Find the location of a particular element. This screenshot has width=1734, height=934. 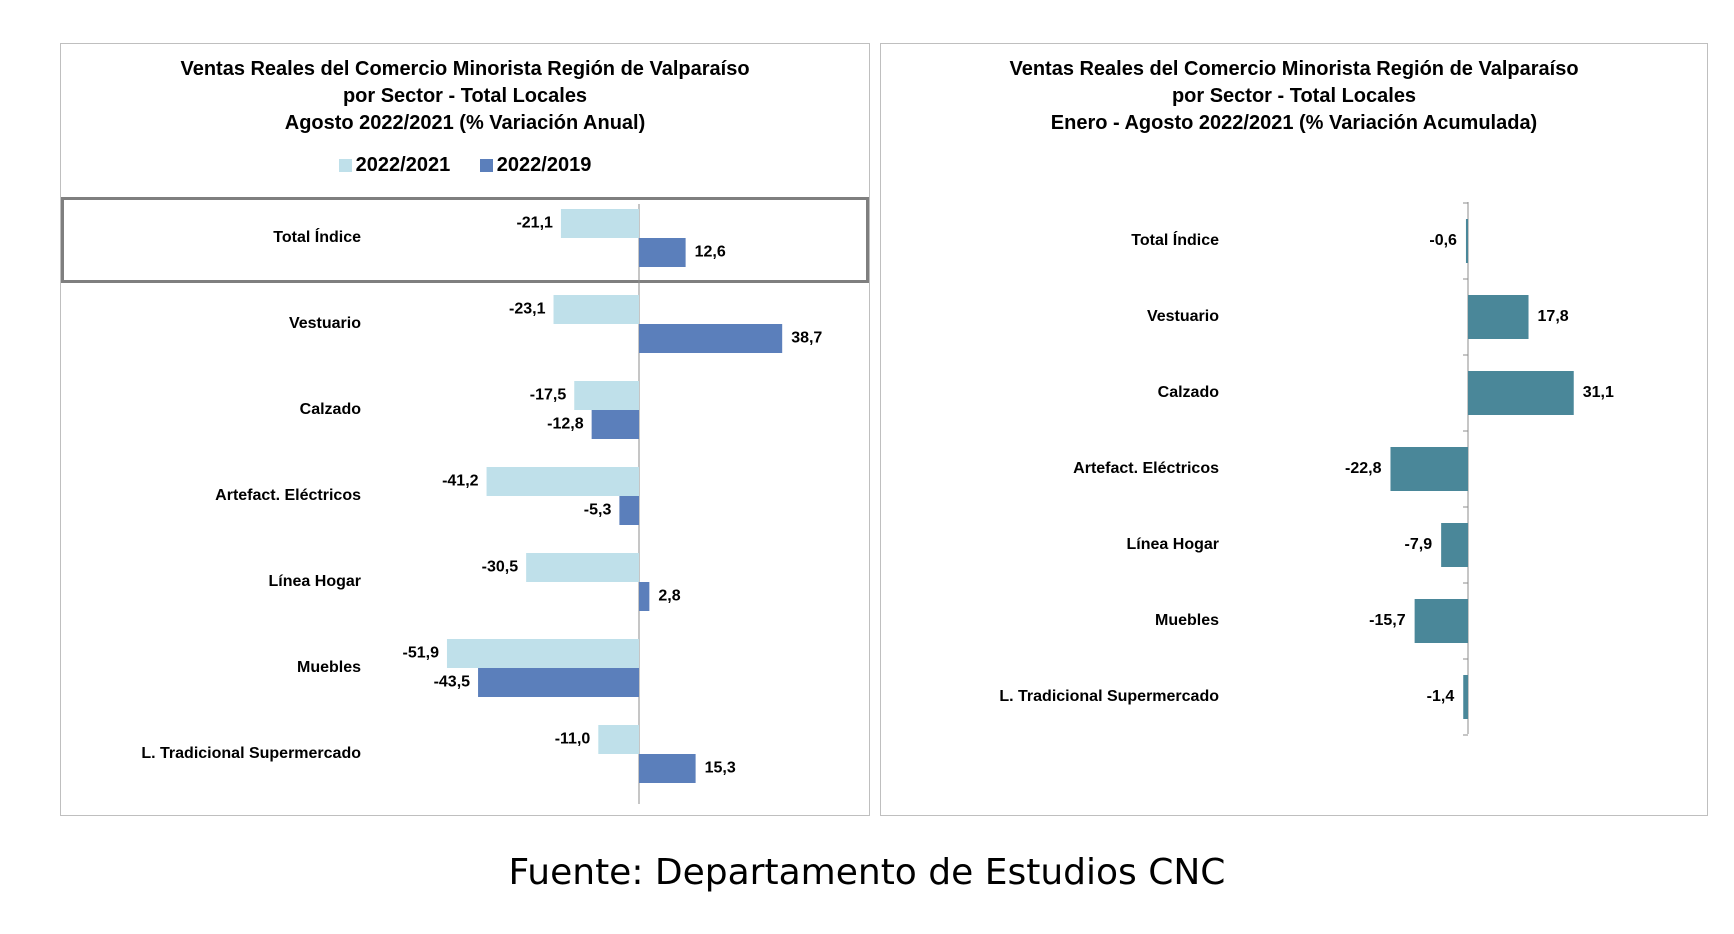

data-label: -11,0 is located at coordinates (573, 739).